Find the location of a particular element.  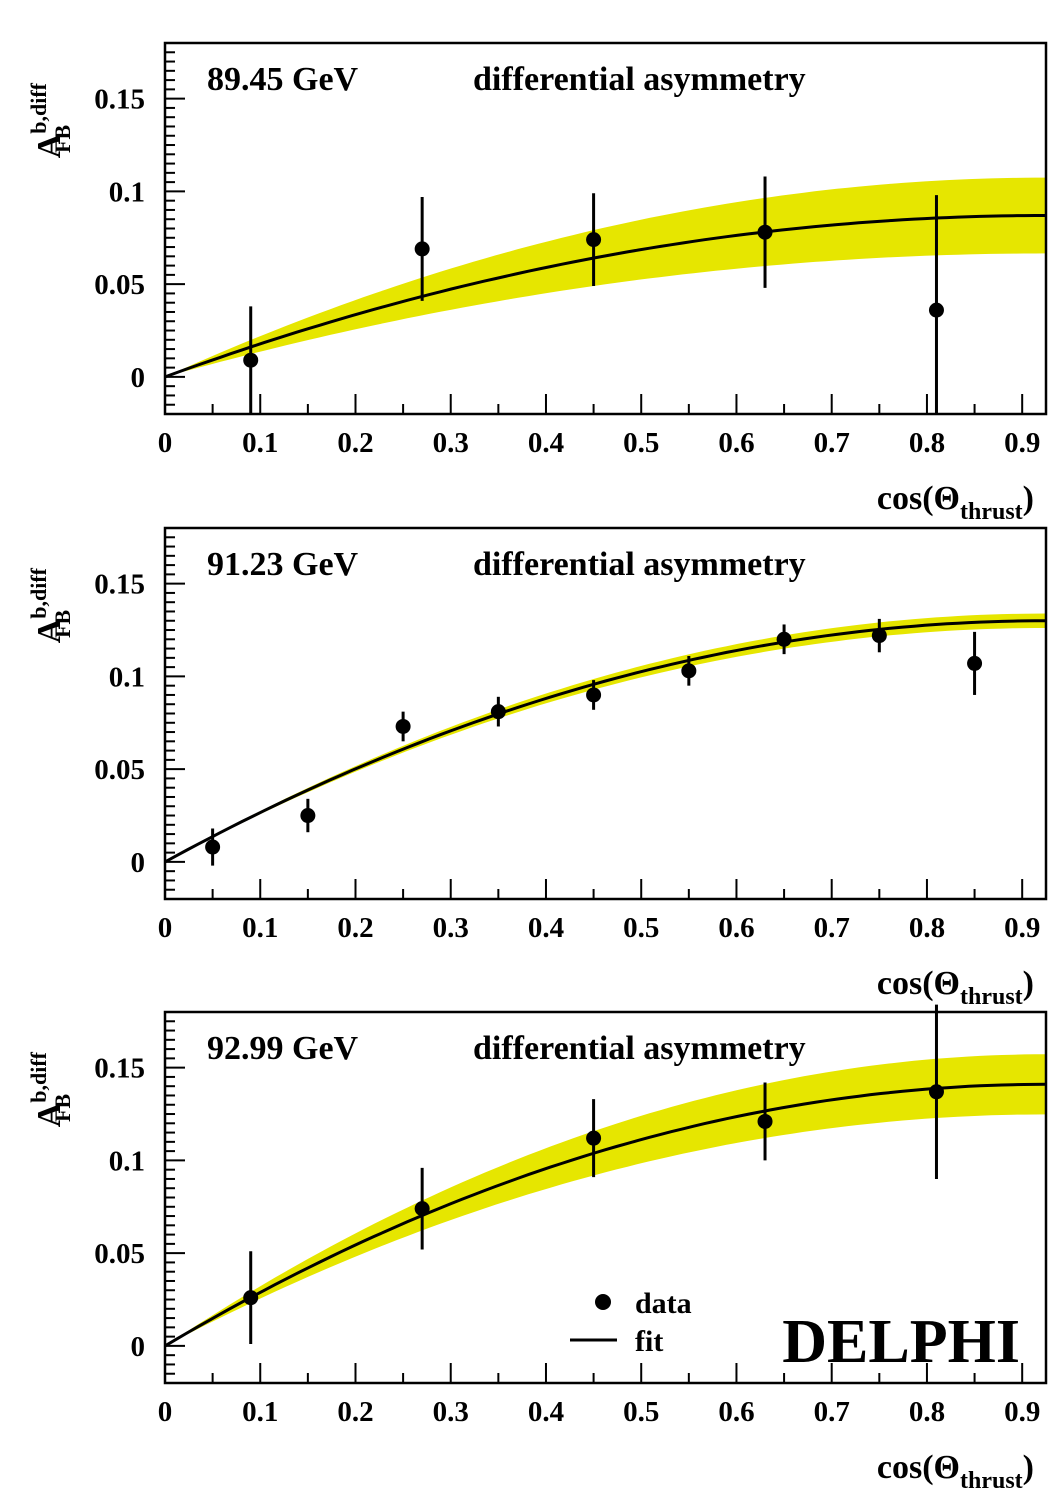

legend-fit-label: fit is located at coordinates (649, 1341).